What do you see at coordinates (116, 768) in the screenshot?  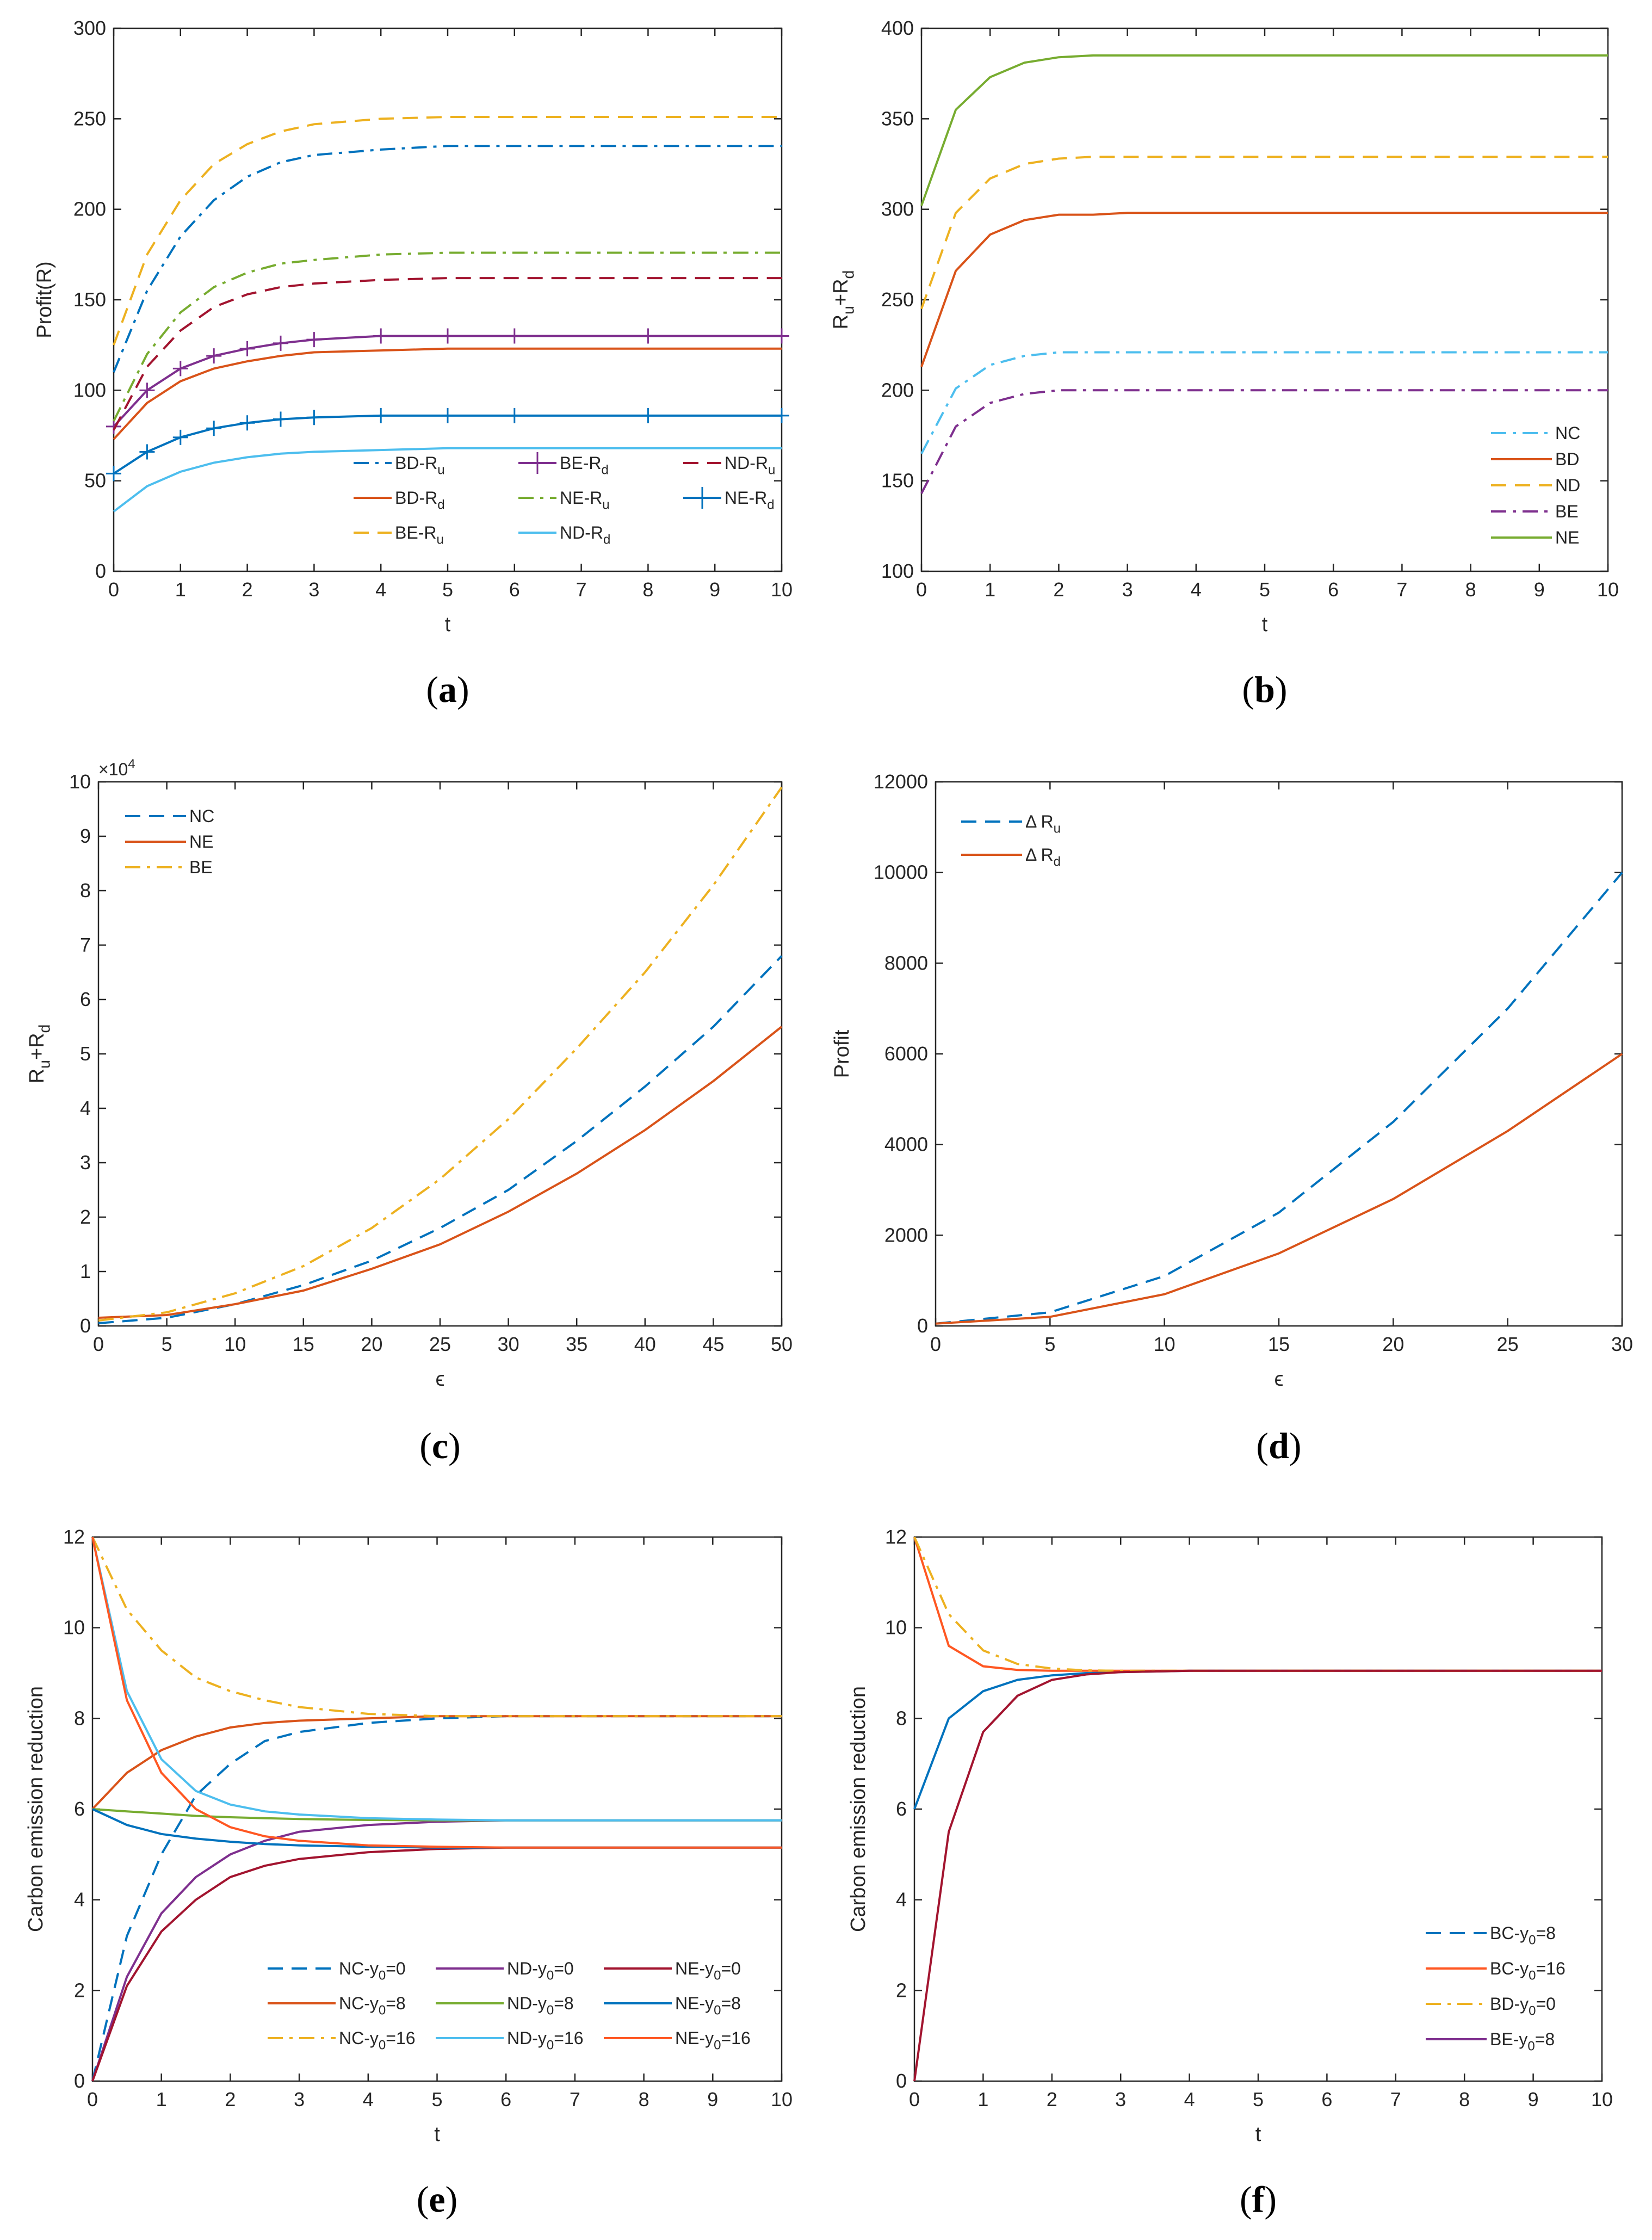 I see `y-multiplier: ×104​` at bounding box center [116, 768].